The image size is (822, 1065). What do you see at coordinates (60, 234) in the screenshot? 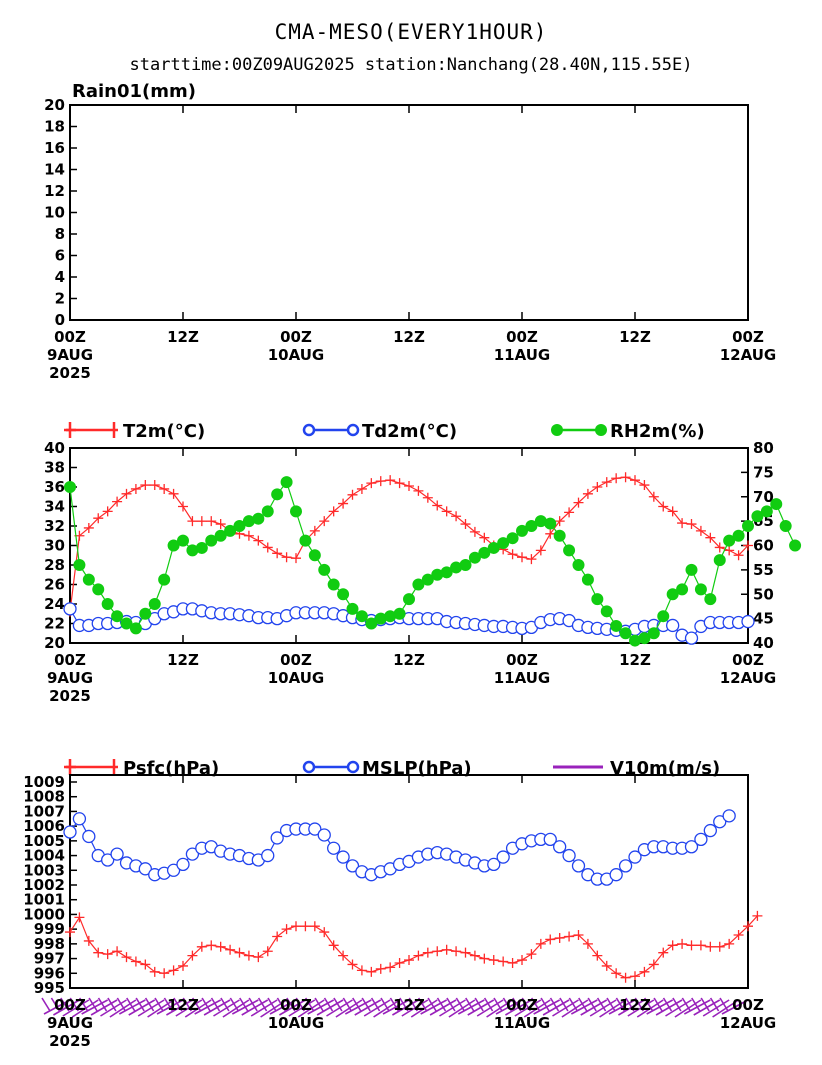
I see `y-tick-label: 8` at bounding box center [60, 234].